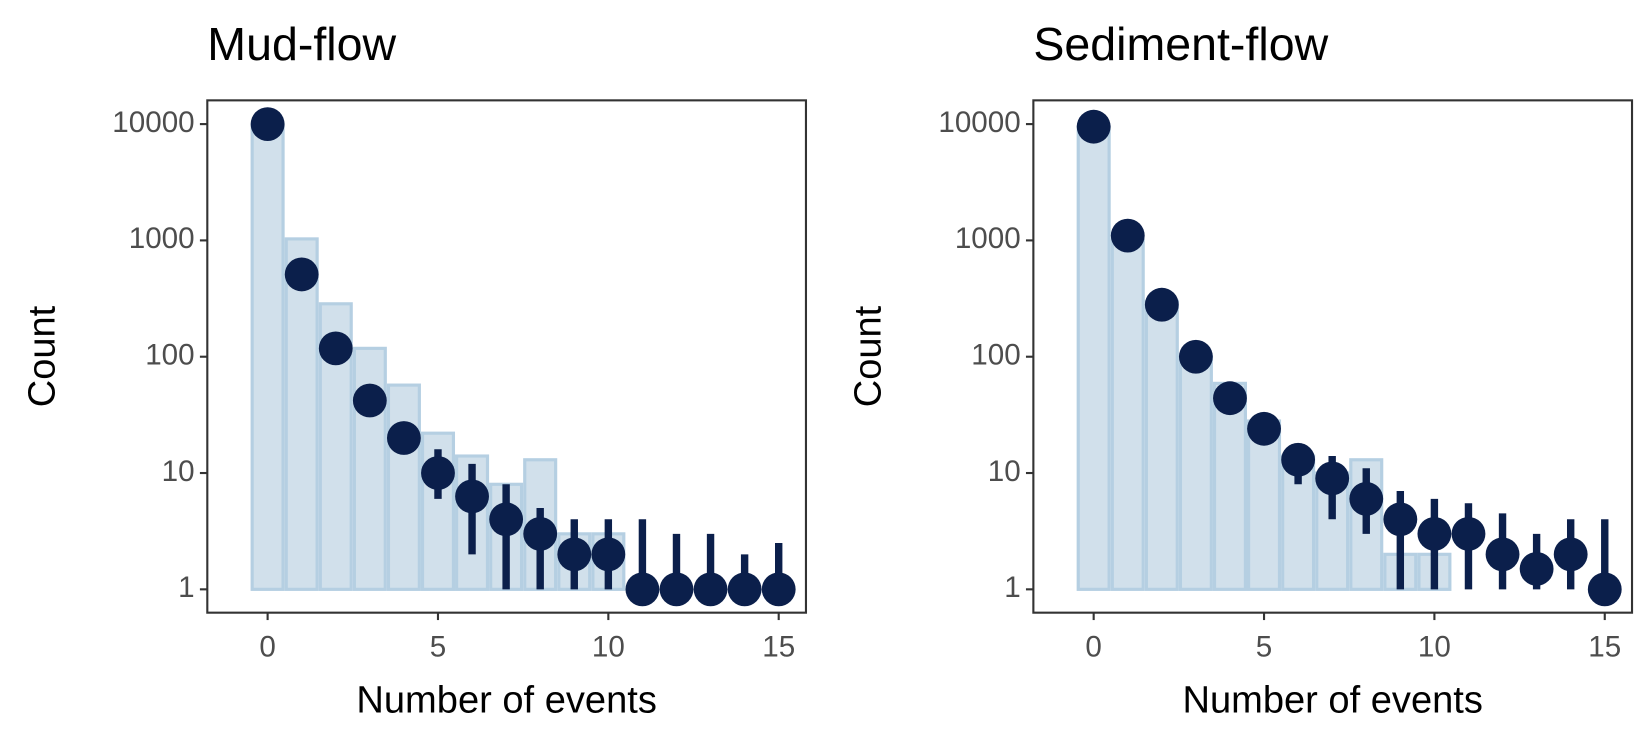  Describe the element at coordinates (301, 44) in the screenshot. I see `chart-title: Mud-flow` at that location.